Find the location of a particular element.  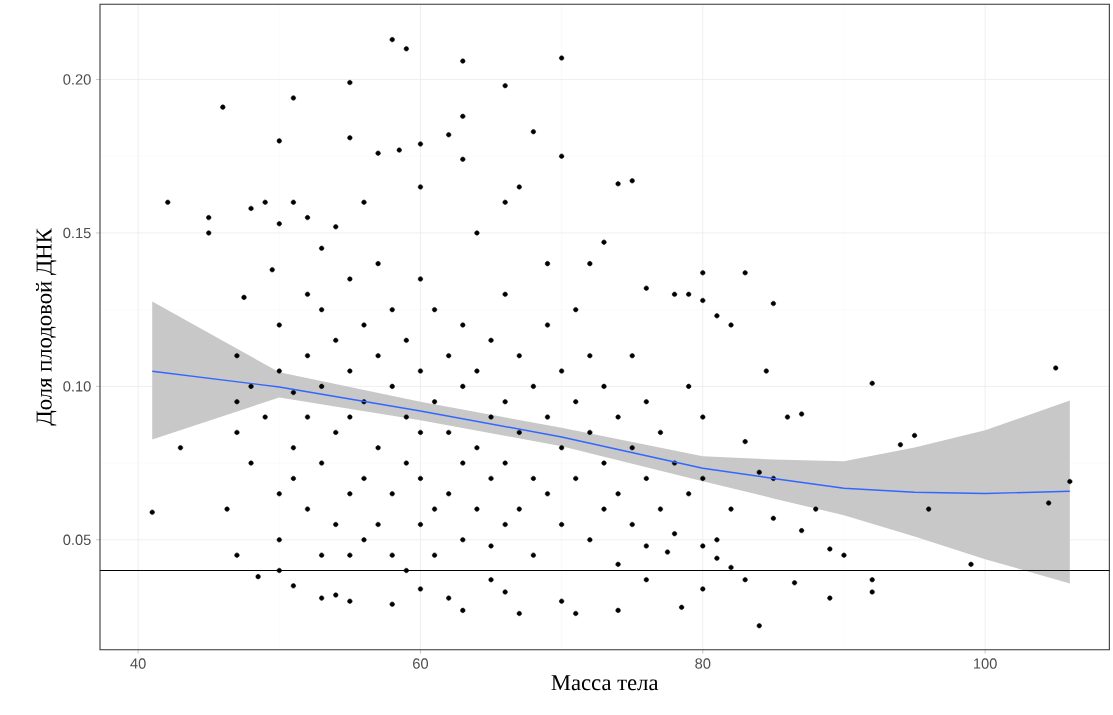

x-tick-label: 100 is located at coordinates (985, 663).